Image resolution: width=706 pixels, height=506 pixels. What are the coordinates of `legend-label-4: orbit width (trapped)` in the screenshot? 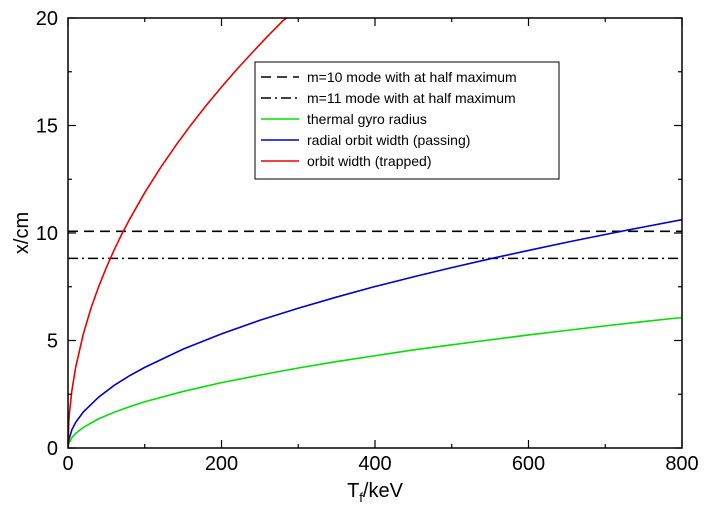 It's located at (369, 161).